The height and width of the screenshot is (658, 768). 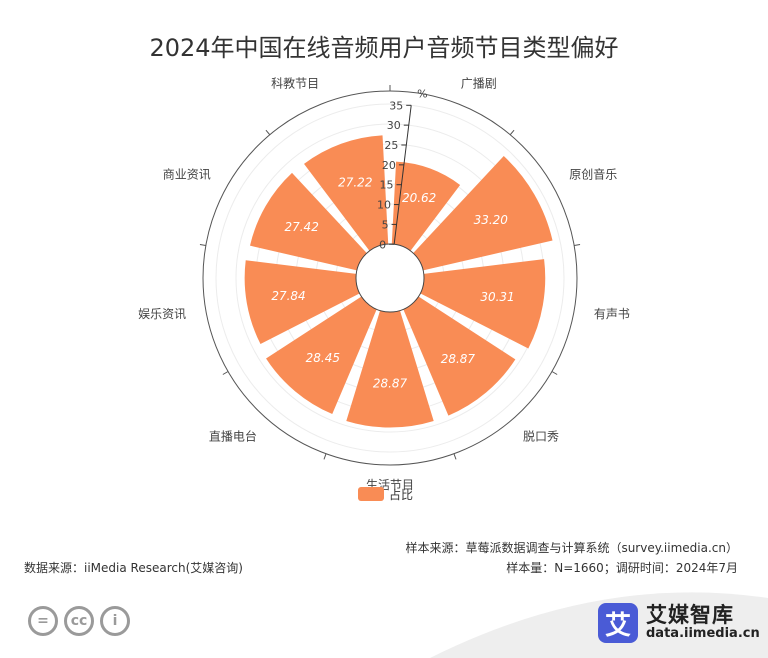 What do you see at coordinates (394, 125) in the screenshot?
I see `radial-tick-label: 30` at bounding box center [394, 125].